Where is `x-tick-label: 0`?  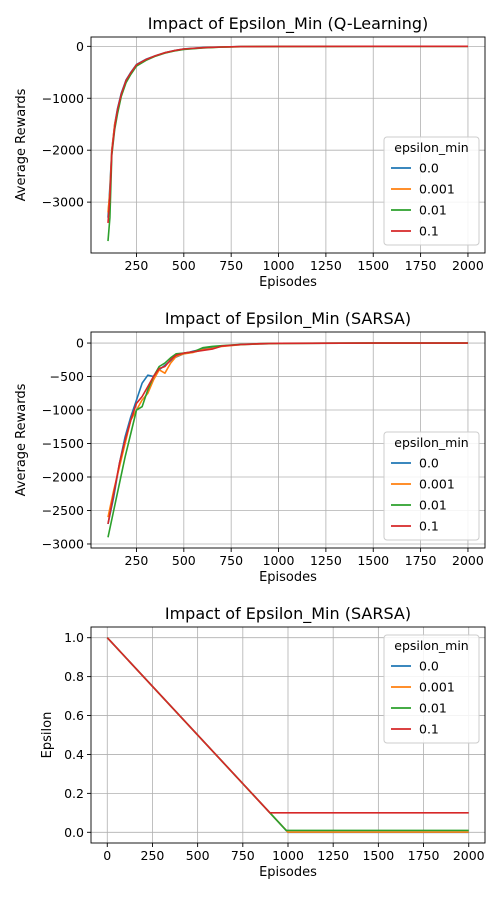
x-tick-label: 0 is located at coordinates (107, 855).